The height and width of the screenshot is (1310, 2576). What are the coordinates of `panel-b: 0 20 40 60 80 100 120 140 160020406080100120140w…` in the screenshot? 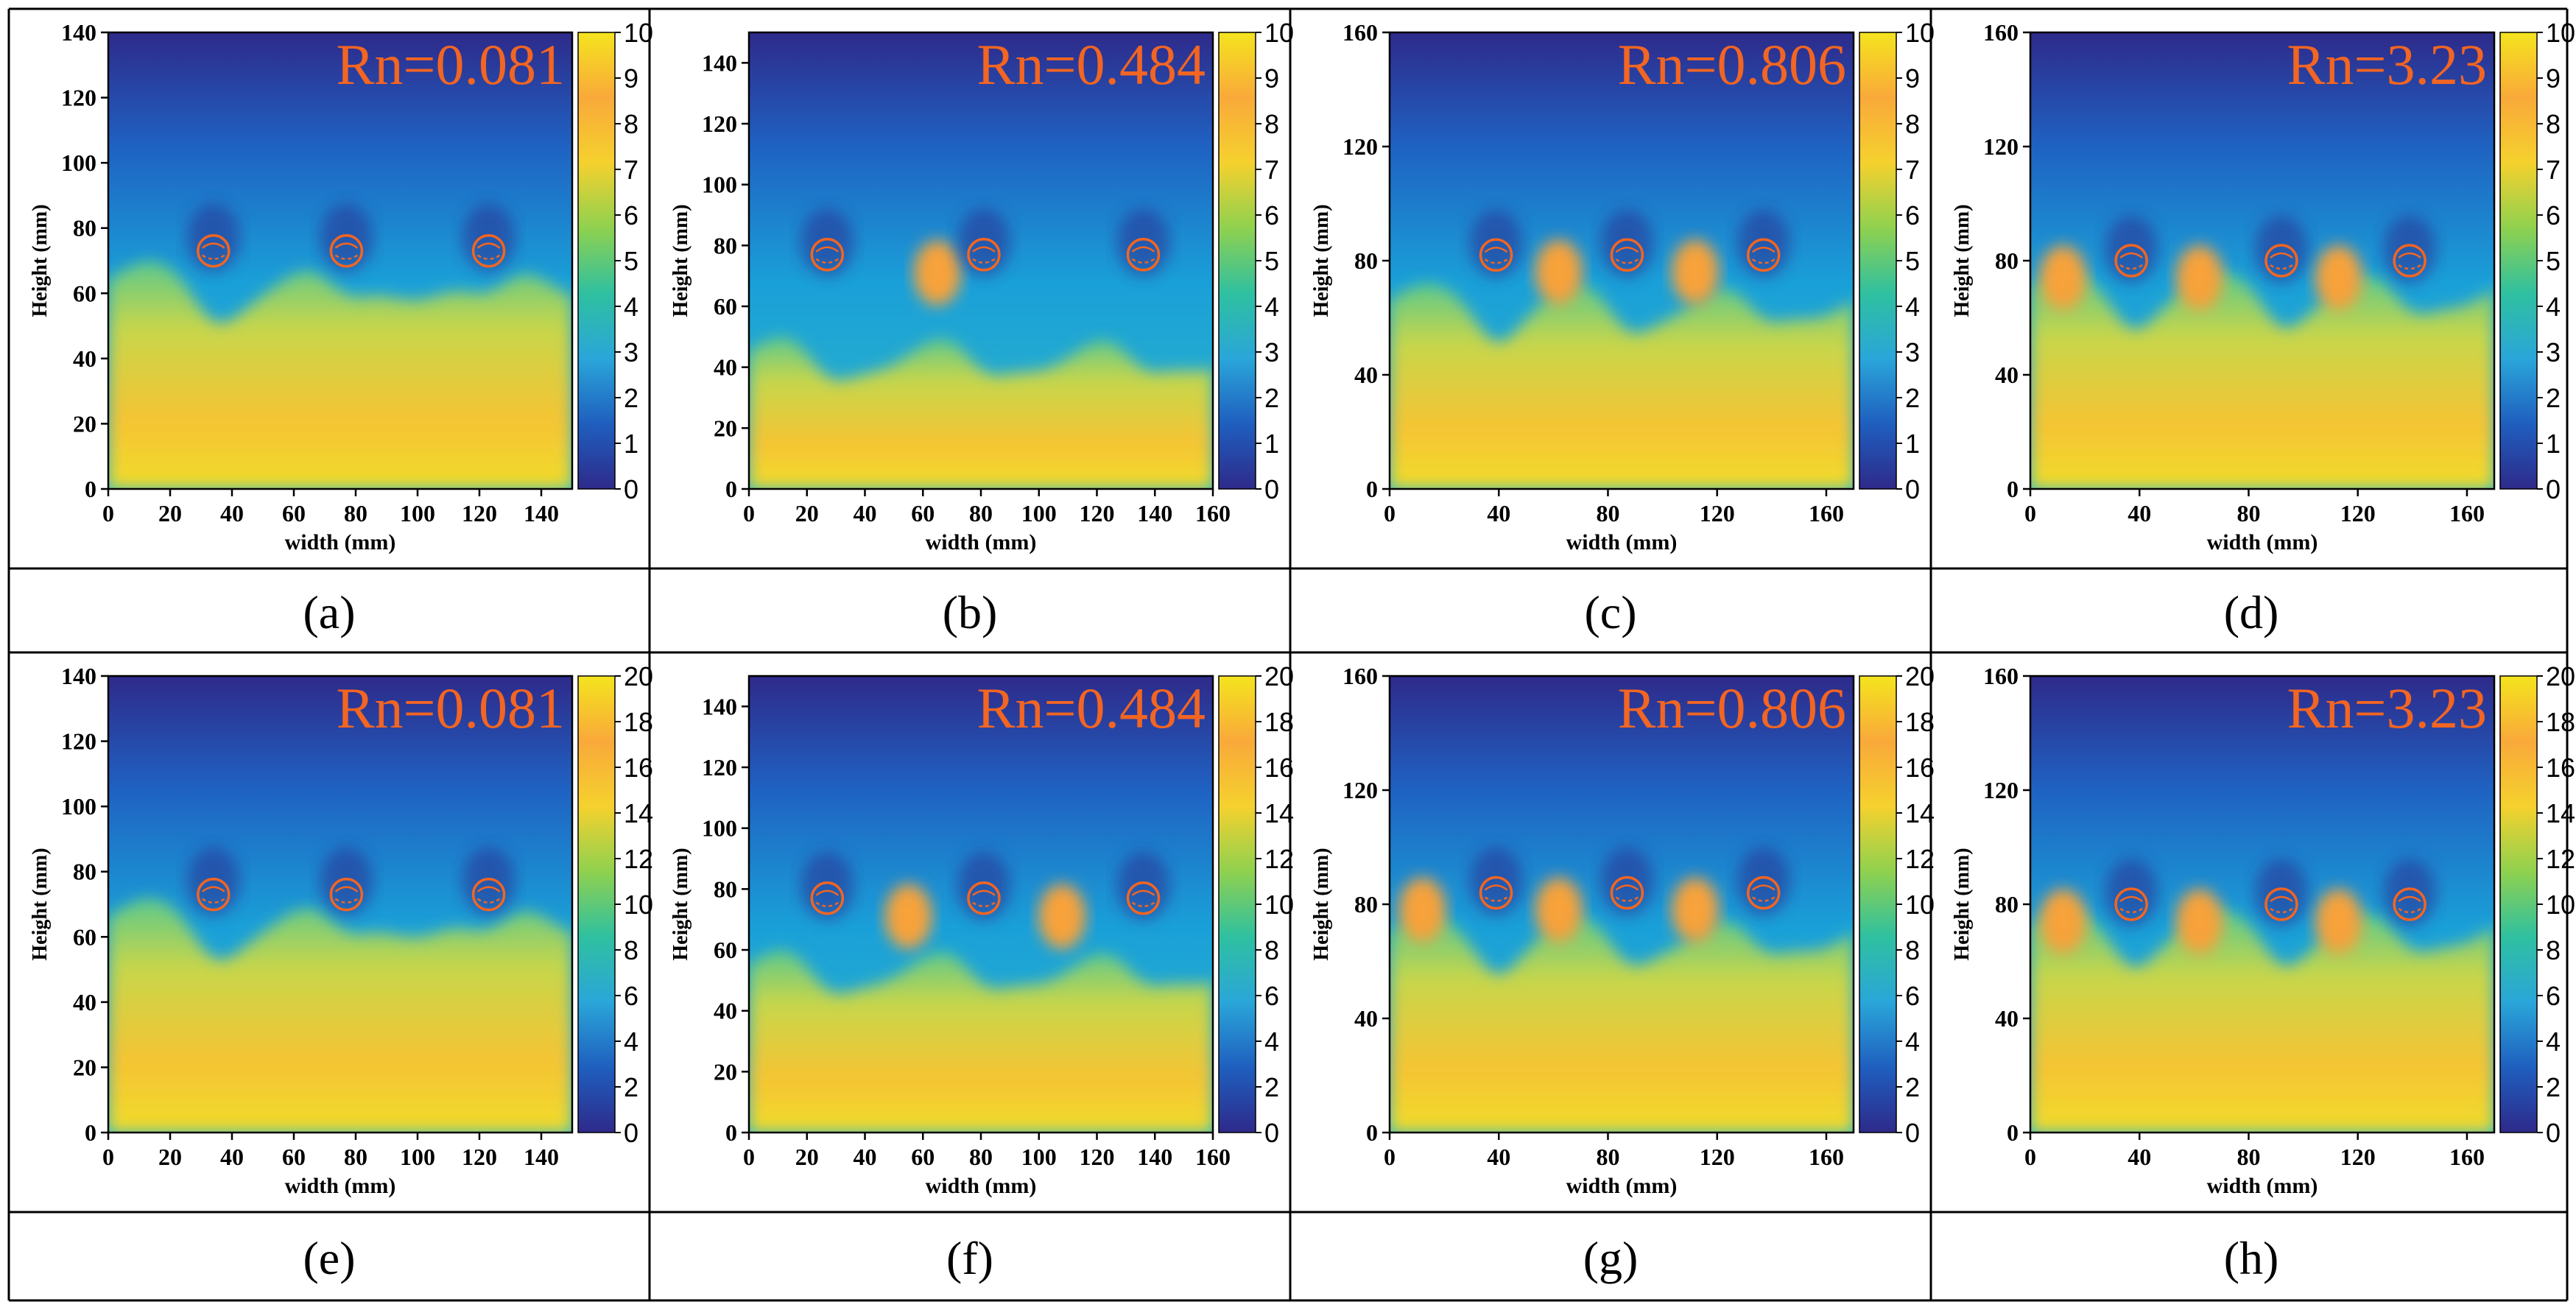 It's located at (981, 328).